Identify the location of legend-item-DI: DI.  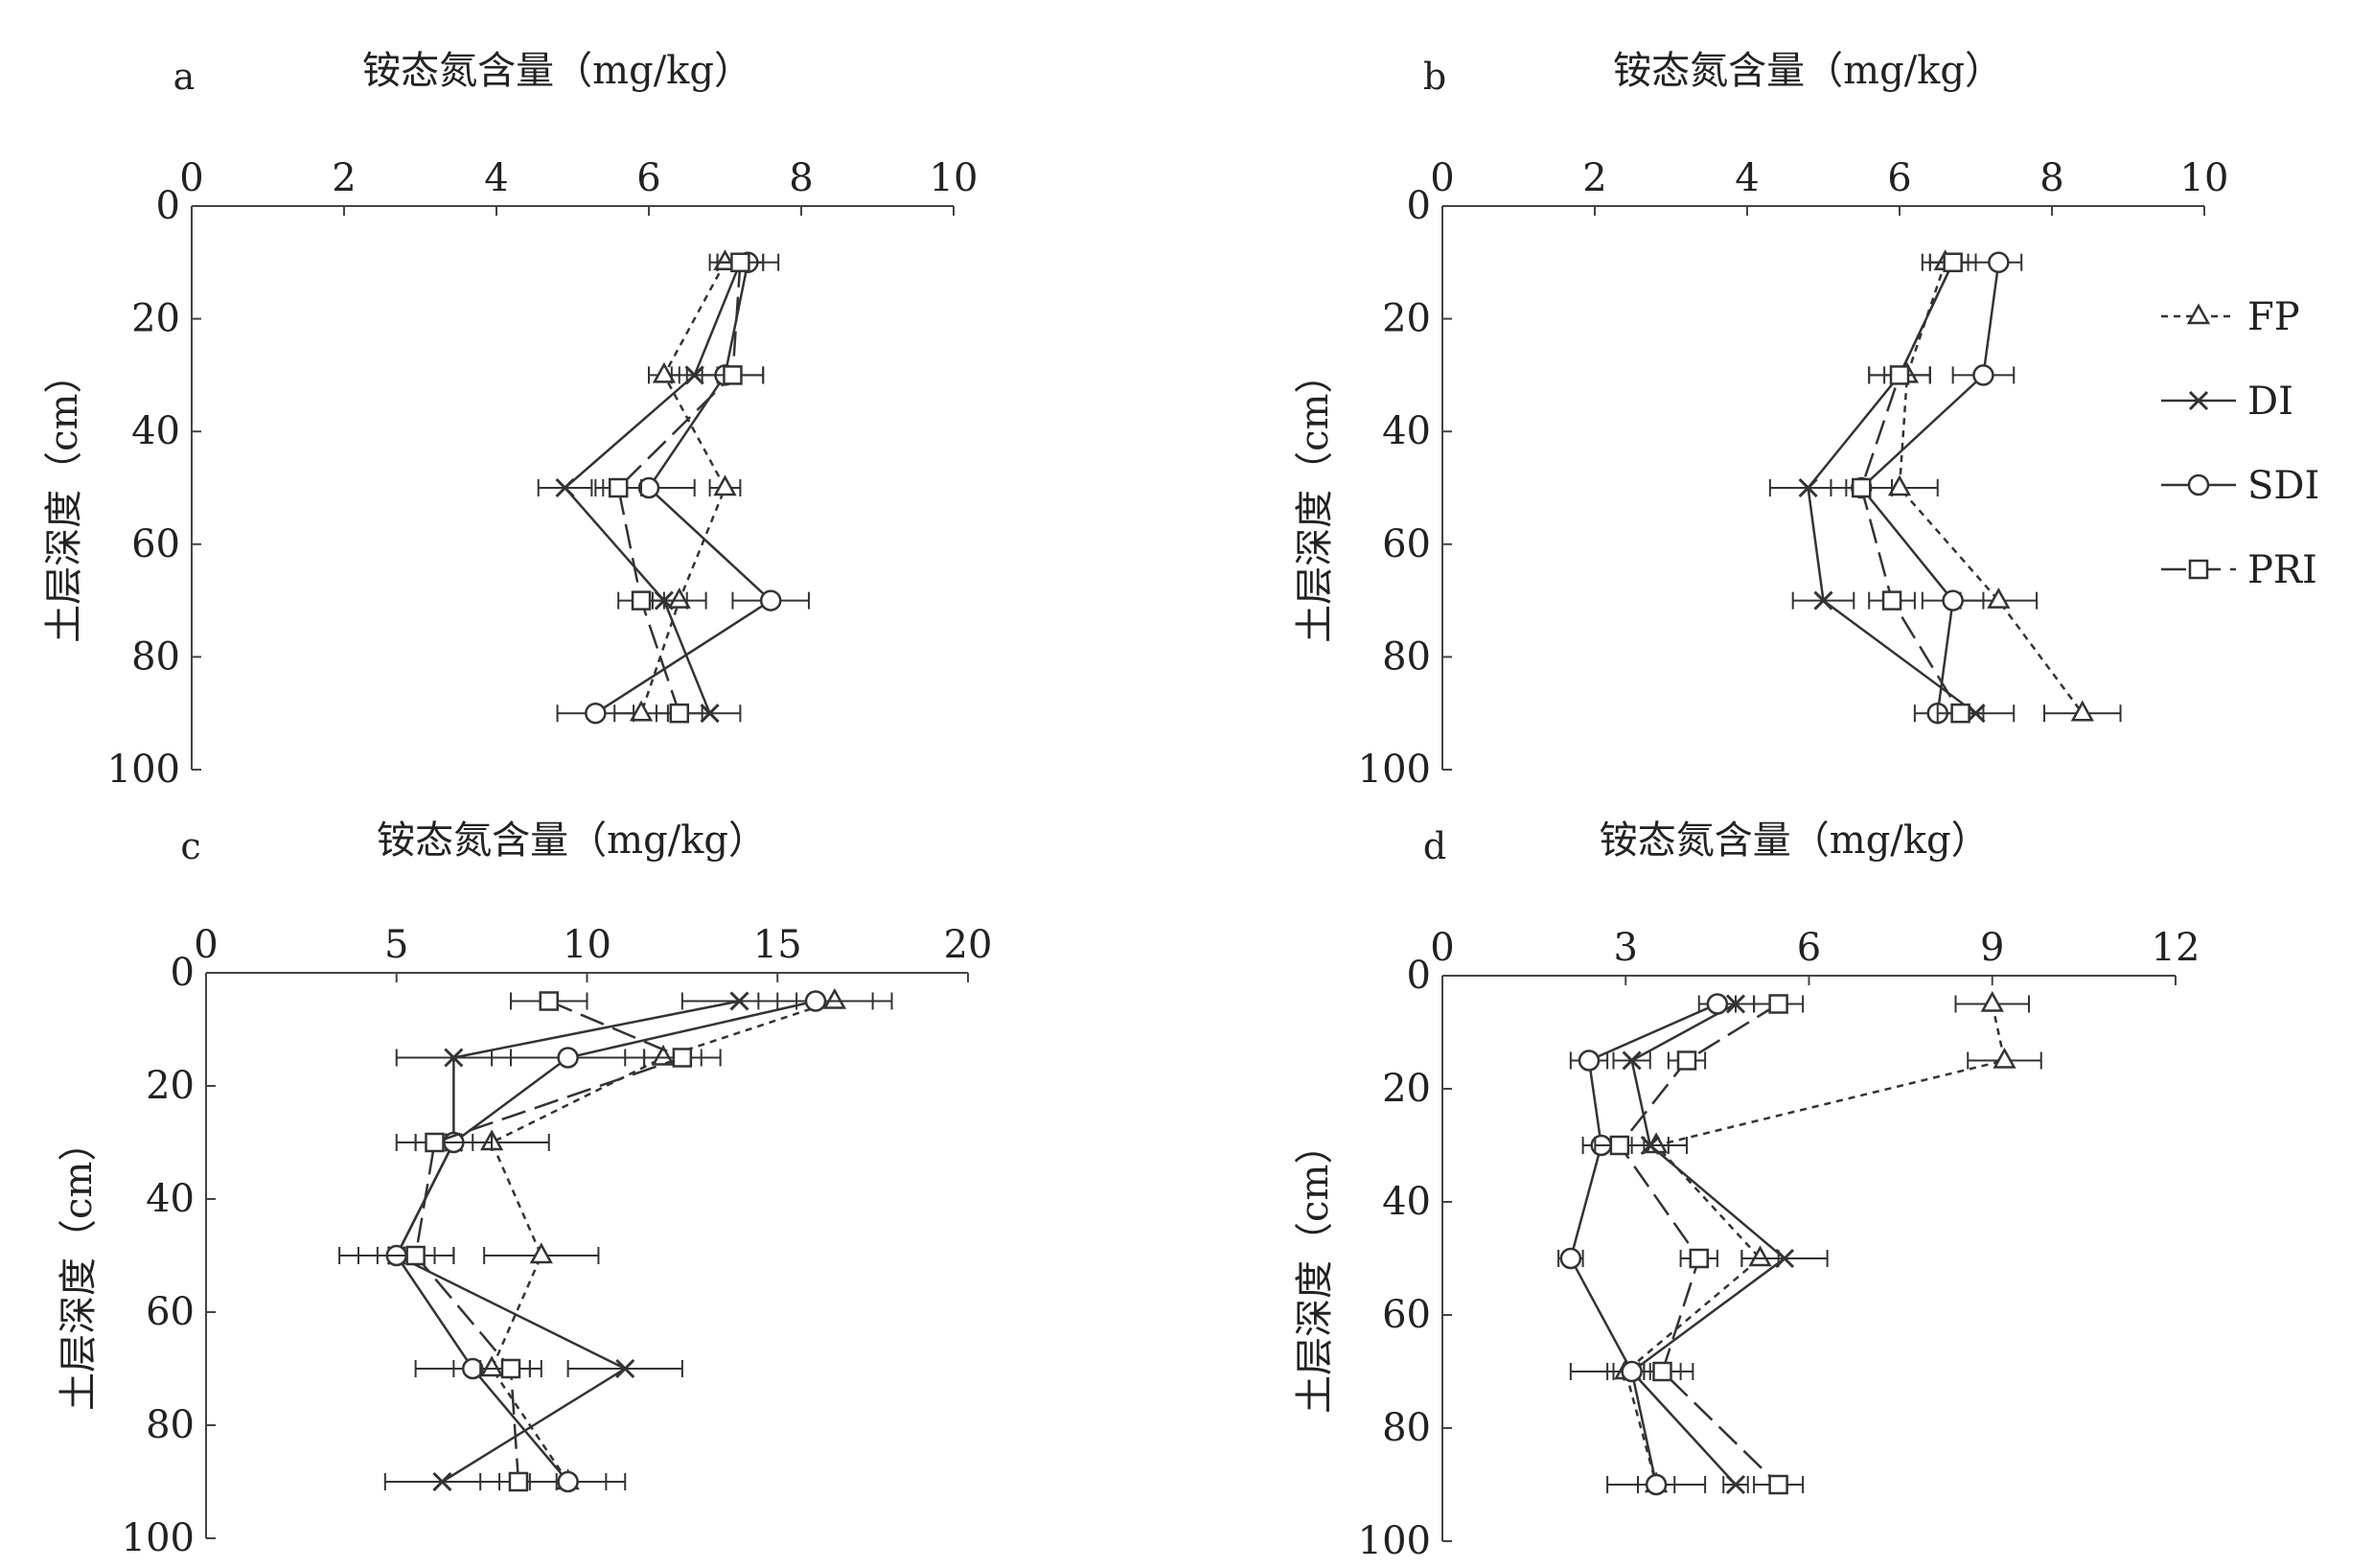
(2227, 402).